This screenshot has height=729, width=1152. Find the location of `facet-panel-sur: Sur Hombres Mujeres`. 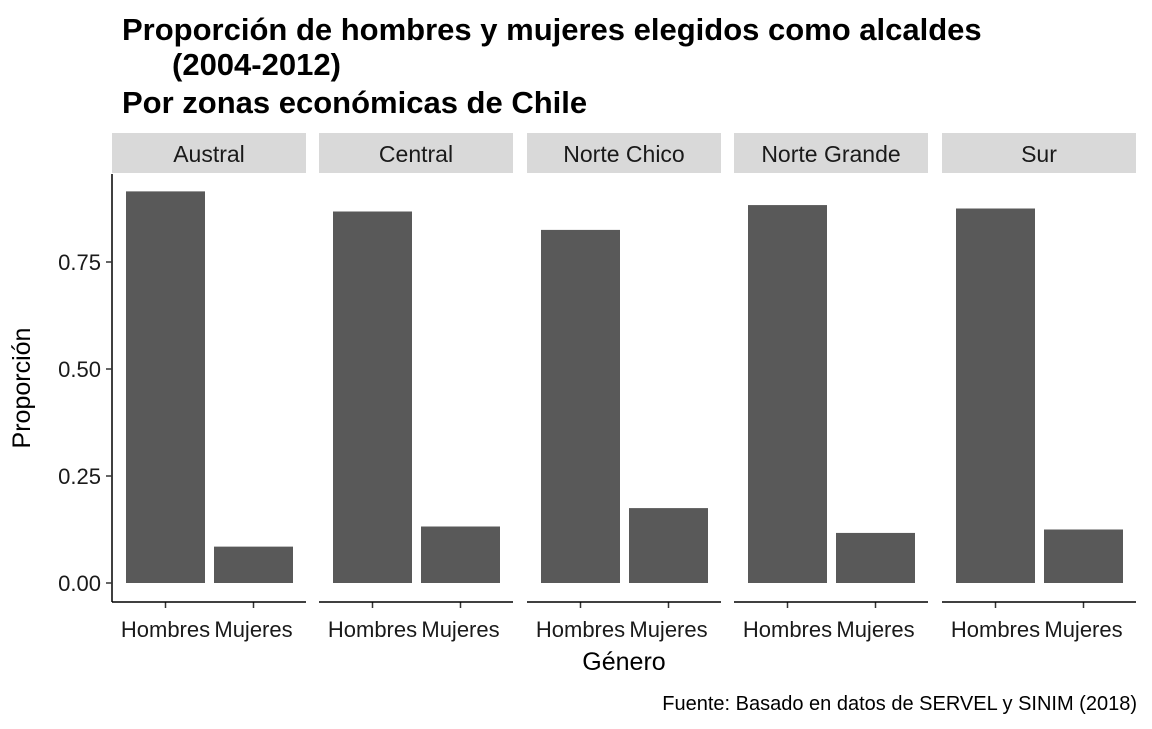

facet-panel-sur: Sur Hombres Mujeres is located at coordinates (1039, 387).